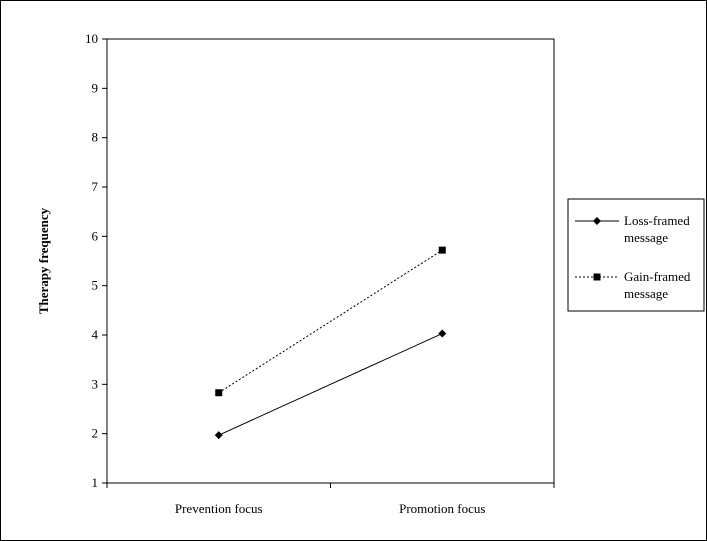 Image resolution: width=707 pixels, height=541 pixels. I want to click on y-tick-label: 3, so click(95, 383).